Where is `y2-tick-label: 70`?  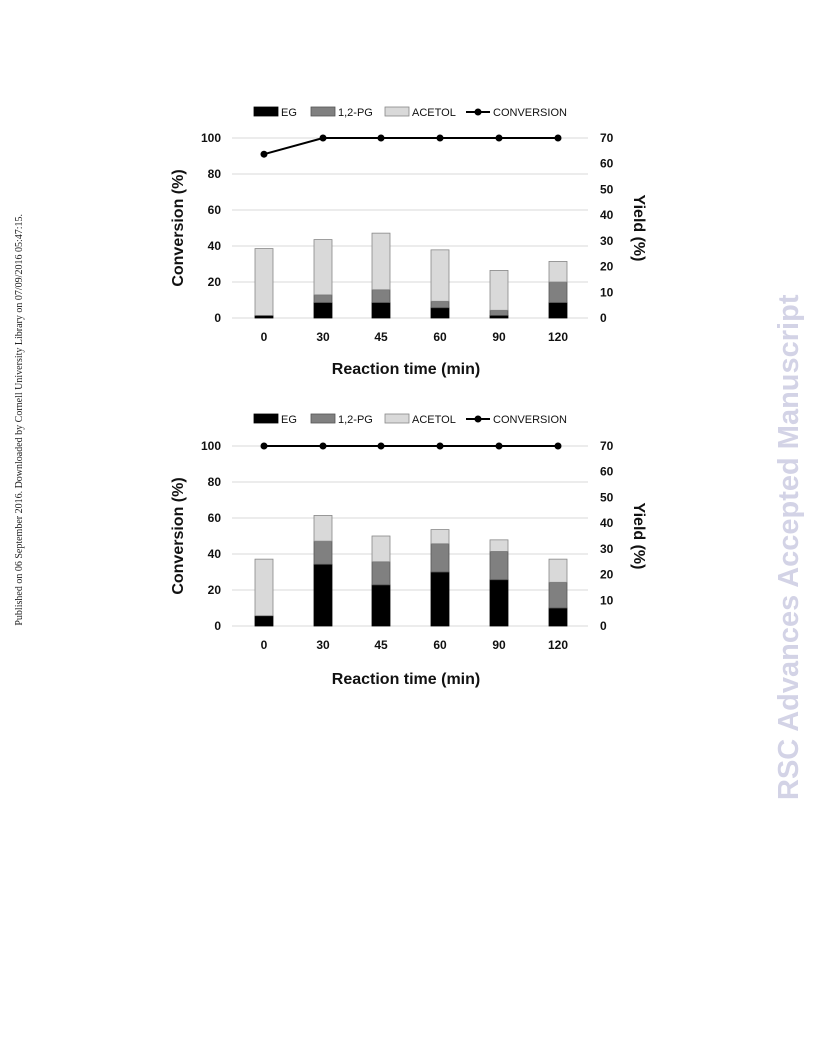 y2-tick-label: 70 is located at coordinates (607, 138).